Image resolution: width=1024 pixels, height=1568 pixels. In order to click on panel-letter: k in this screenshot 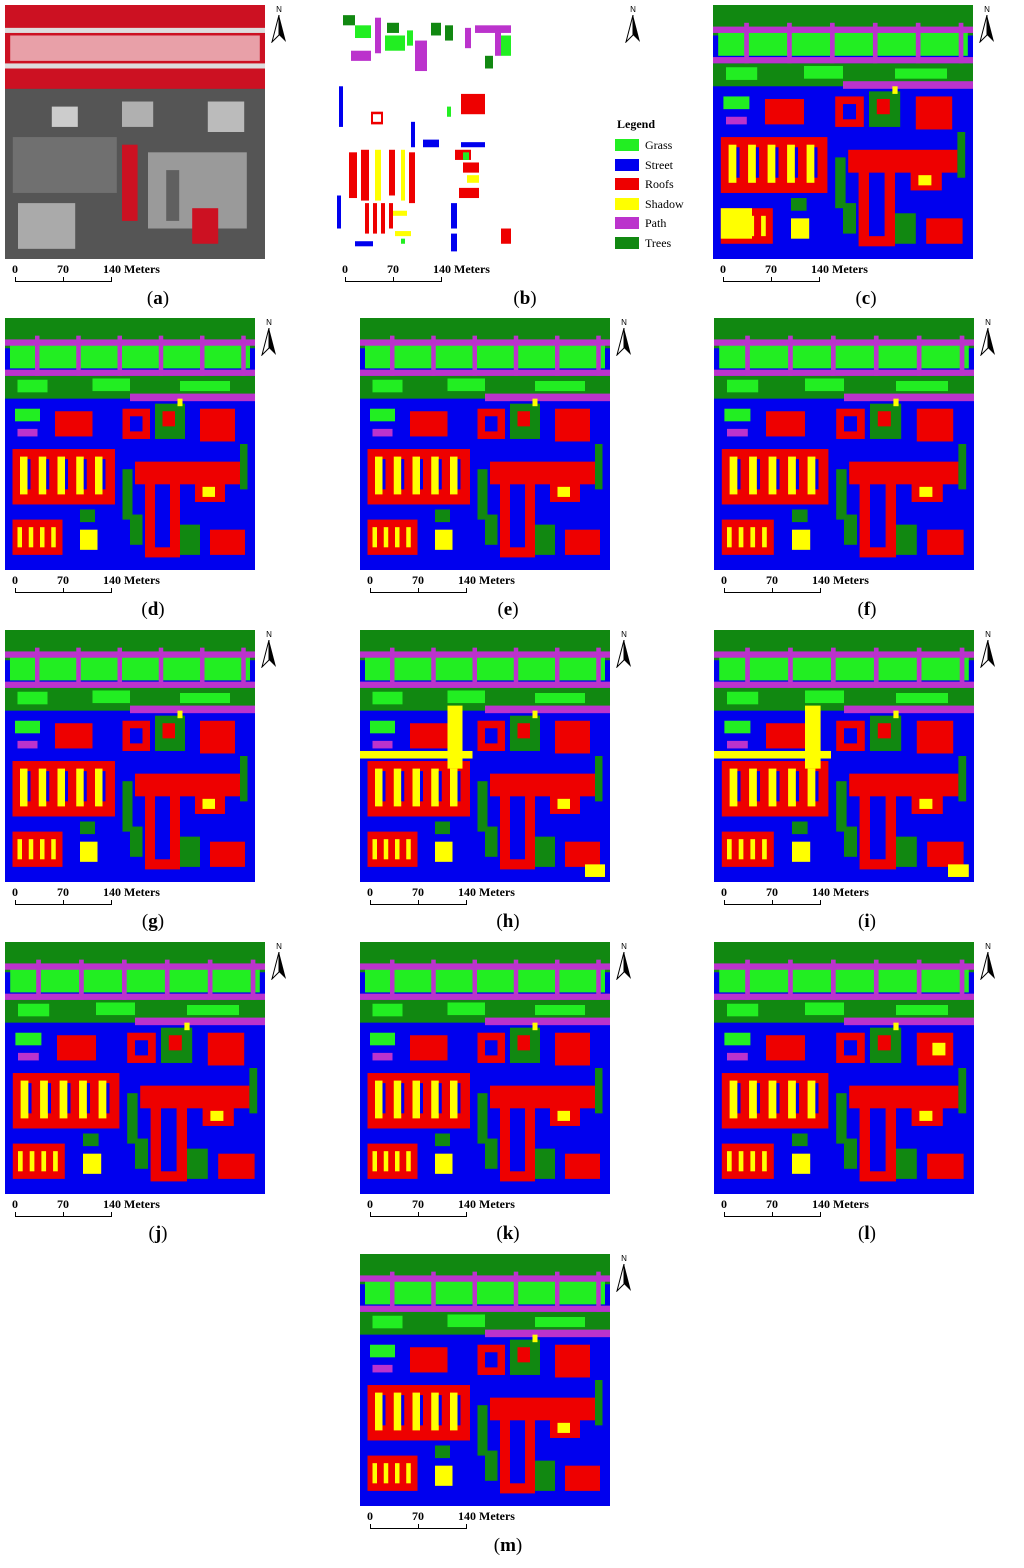, I will do `click(508, 1233)`.